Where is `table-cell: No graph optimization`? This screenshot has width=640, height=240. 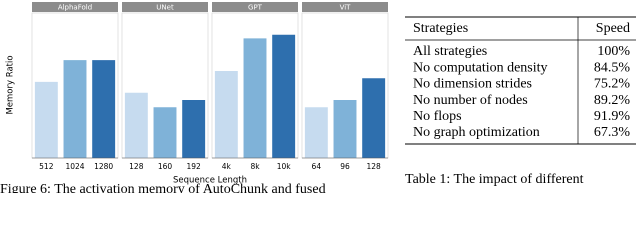 table-cell: No graph optimization is located at coordinates (476, 132).